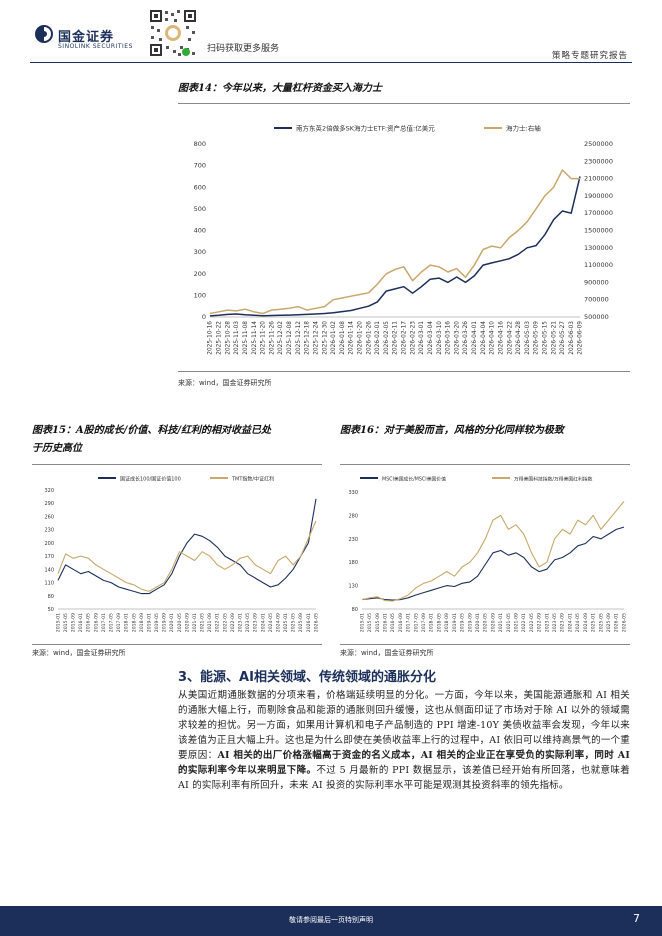 The height and width of the screenshot is (936, 662). What do you see at coordinates (409, 622) in the screenshot?
I see `fig16-x-tick-label: 2017-01` at bounding box center [409, 622].